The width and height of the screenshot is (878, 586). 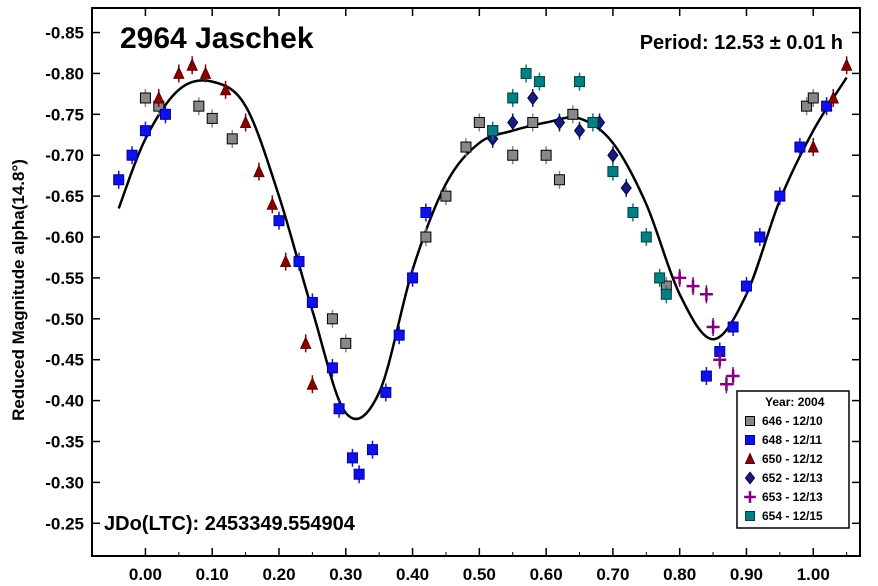 What do you see at coordinates (18, 290) in the screenshot?
I see `y-axis-label: Reduced Magnitude alpha(14.8°)` at bounding box center [18, 290].